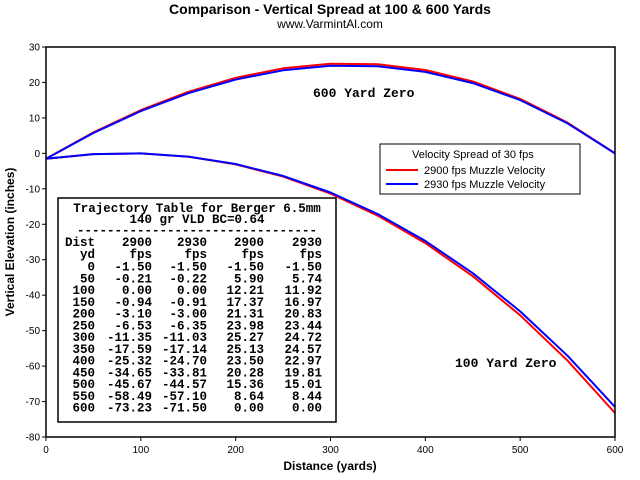 The width and height of the screenshot is (640, 480). What do you see at coordinates (245, 373) in the screenshot?
I see `table-cell: 20.28` at bounding box center [245, 373].